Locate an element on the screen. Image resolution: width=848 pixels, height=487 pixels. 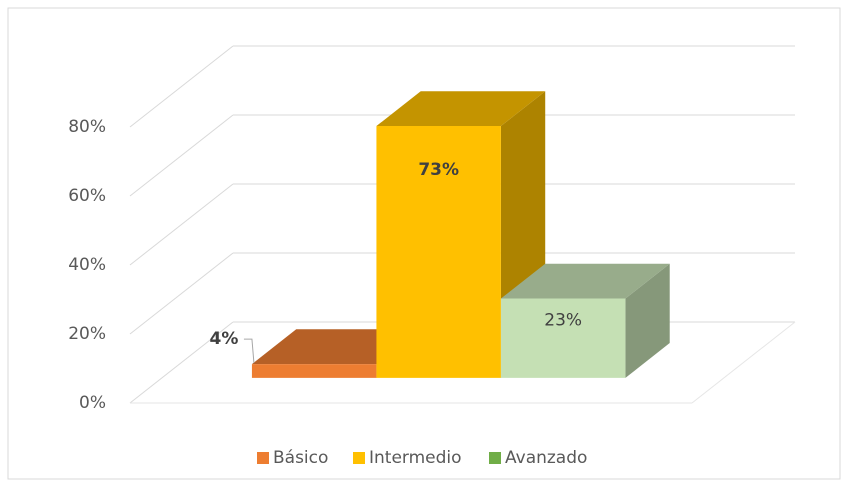
bar-side is located at coordinates (647, 320).